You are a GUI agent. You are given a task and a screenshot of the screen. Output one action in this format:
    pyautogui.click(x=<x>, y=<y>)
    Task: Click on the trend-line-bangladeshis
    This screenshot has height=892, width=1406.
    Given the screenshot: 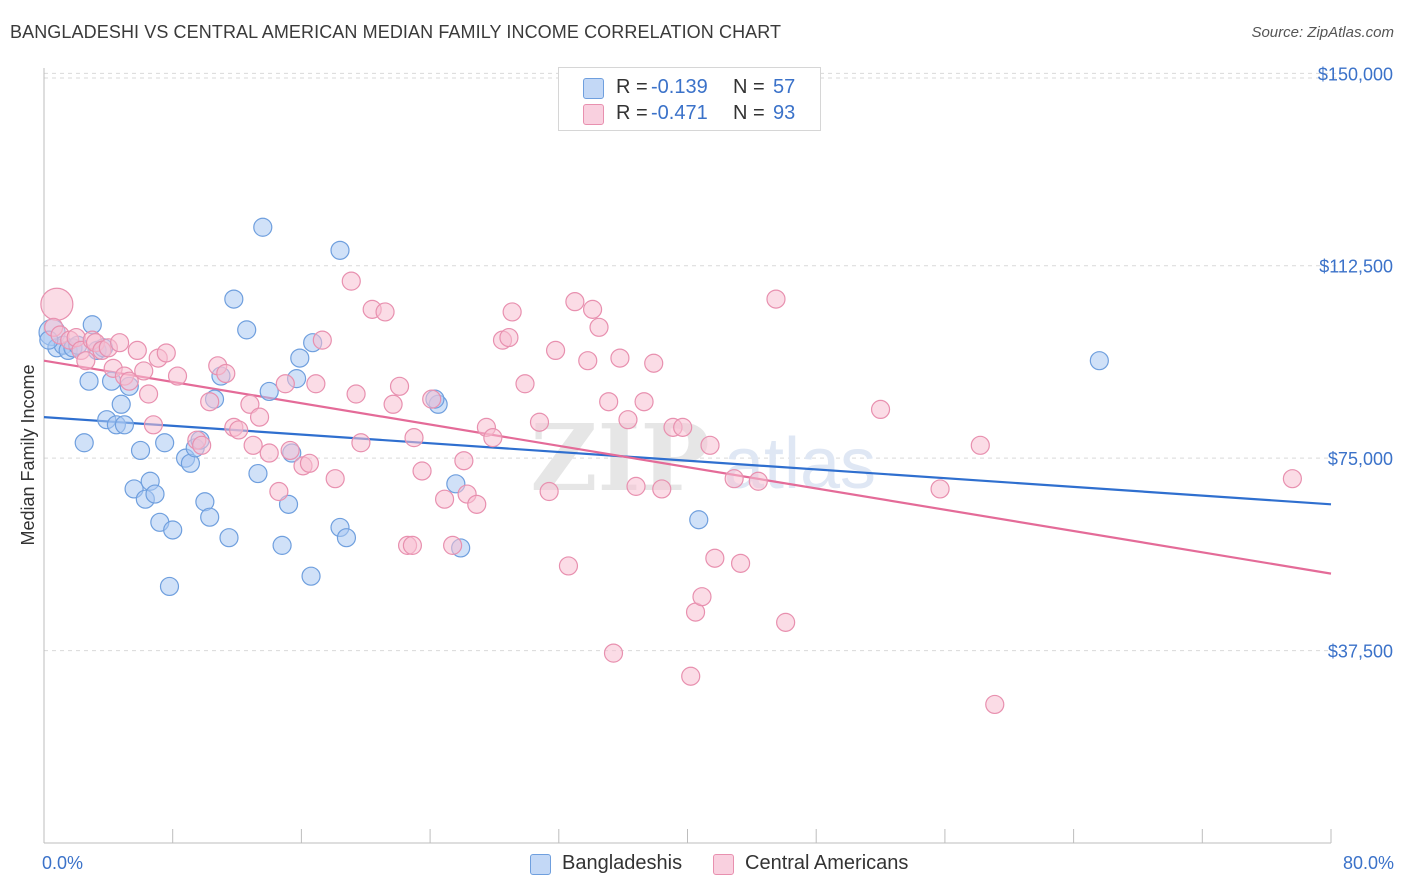 What is the action you would take?
    pyautogui.click(x=687, y=461)
    